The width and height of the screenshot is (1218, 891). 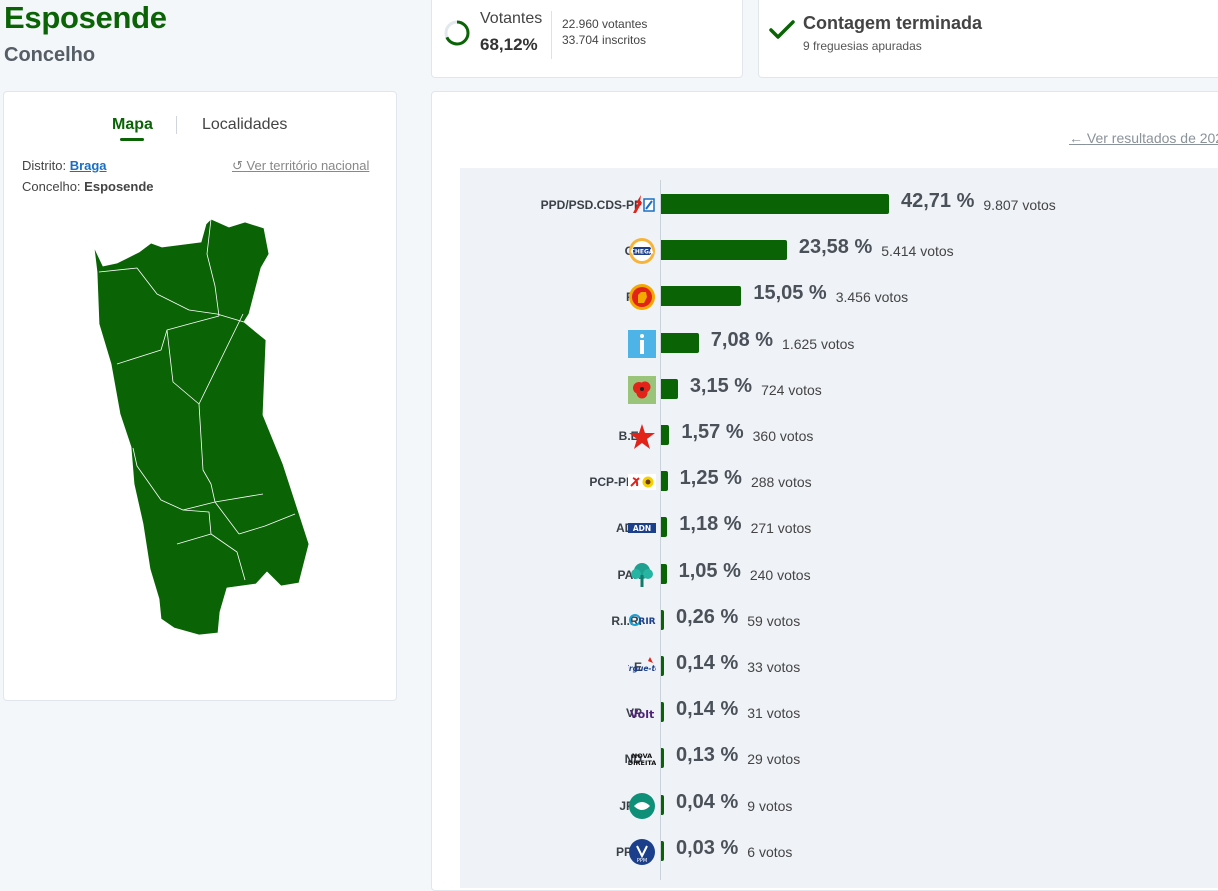 I want to click on party-percent: 1,18 %, so click(x=710, y=524).